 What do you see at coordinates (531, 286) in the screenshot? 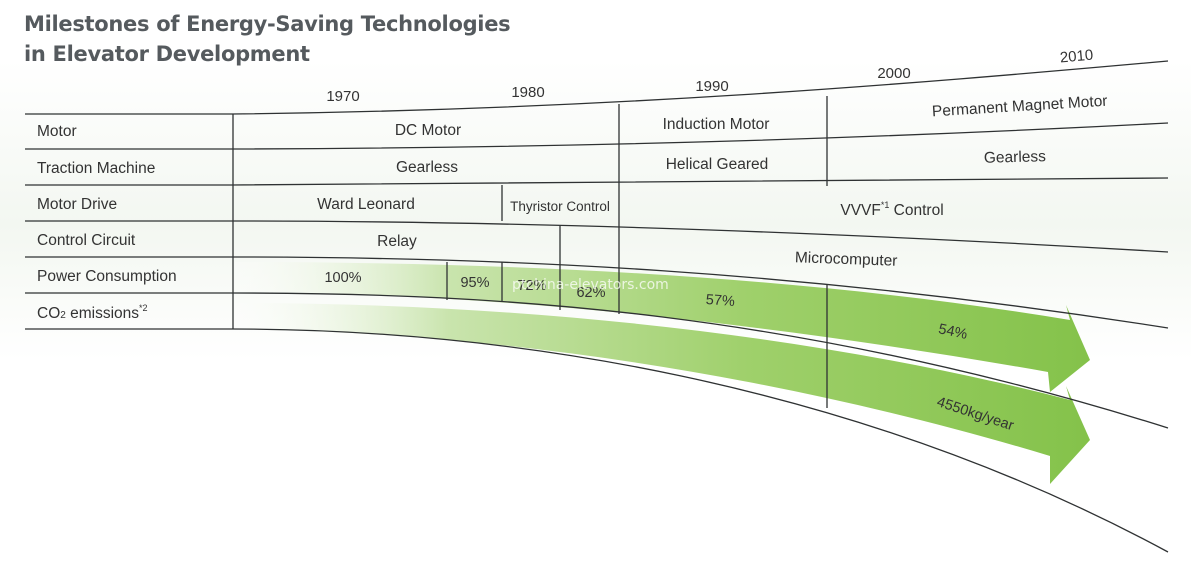
I see `power-value-72: 72%` at bounding box center [531, 286].